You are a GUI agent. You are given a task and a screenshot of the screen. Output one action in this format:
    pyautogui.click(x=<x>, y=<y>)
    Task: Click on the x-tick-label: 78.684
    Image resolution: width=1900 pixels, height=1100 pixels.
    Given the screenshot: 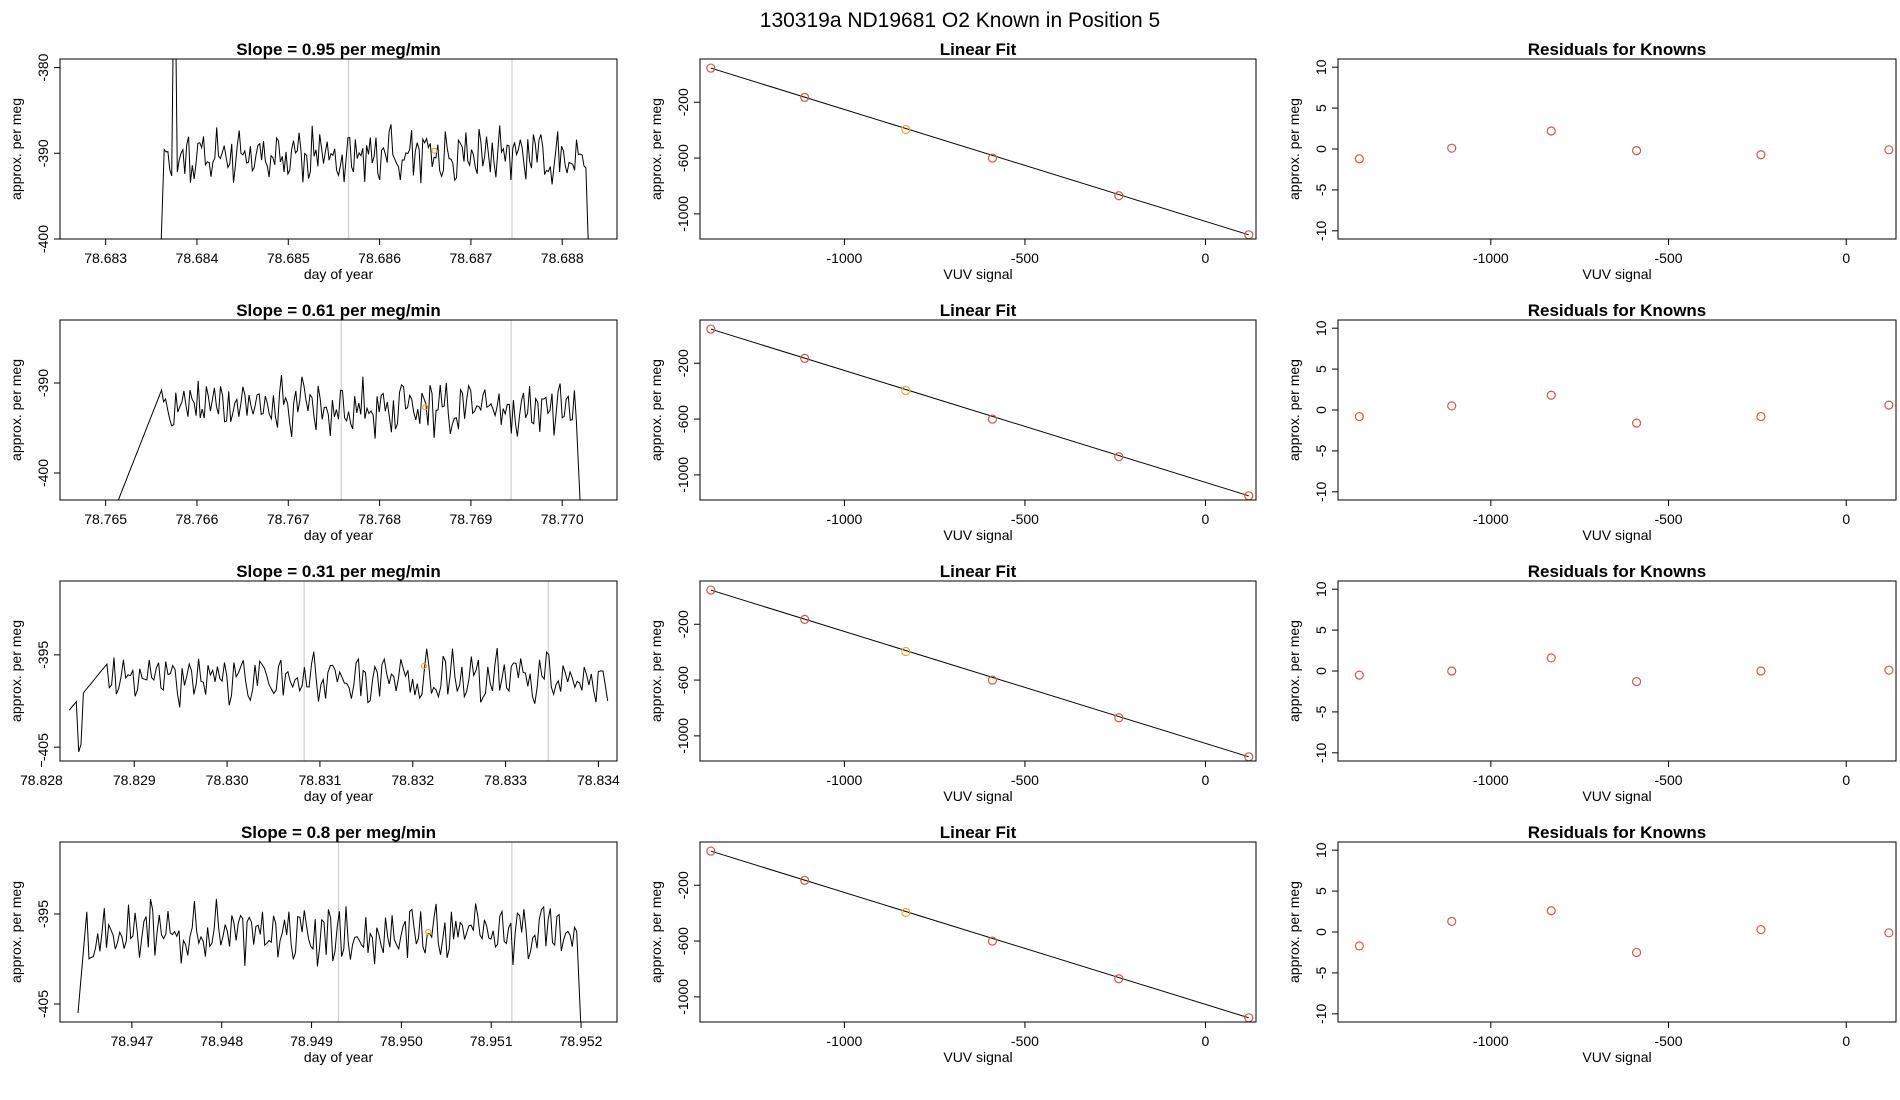 What is the action you would take?
    pyautogui.click(x=197, y=258)
    